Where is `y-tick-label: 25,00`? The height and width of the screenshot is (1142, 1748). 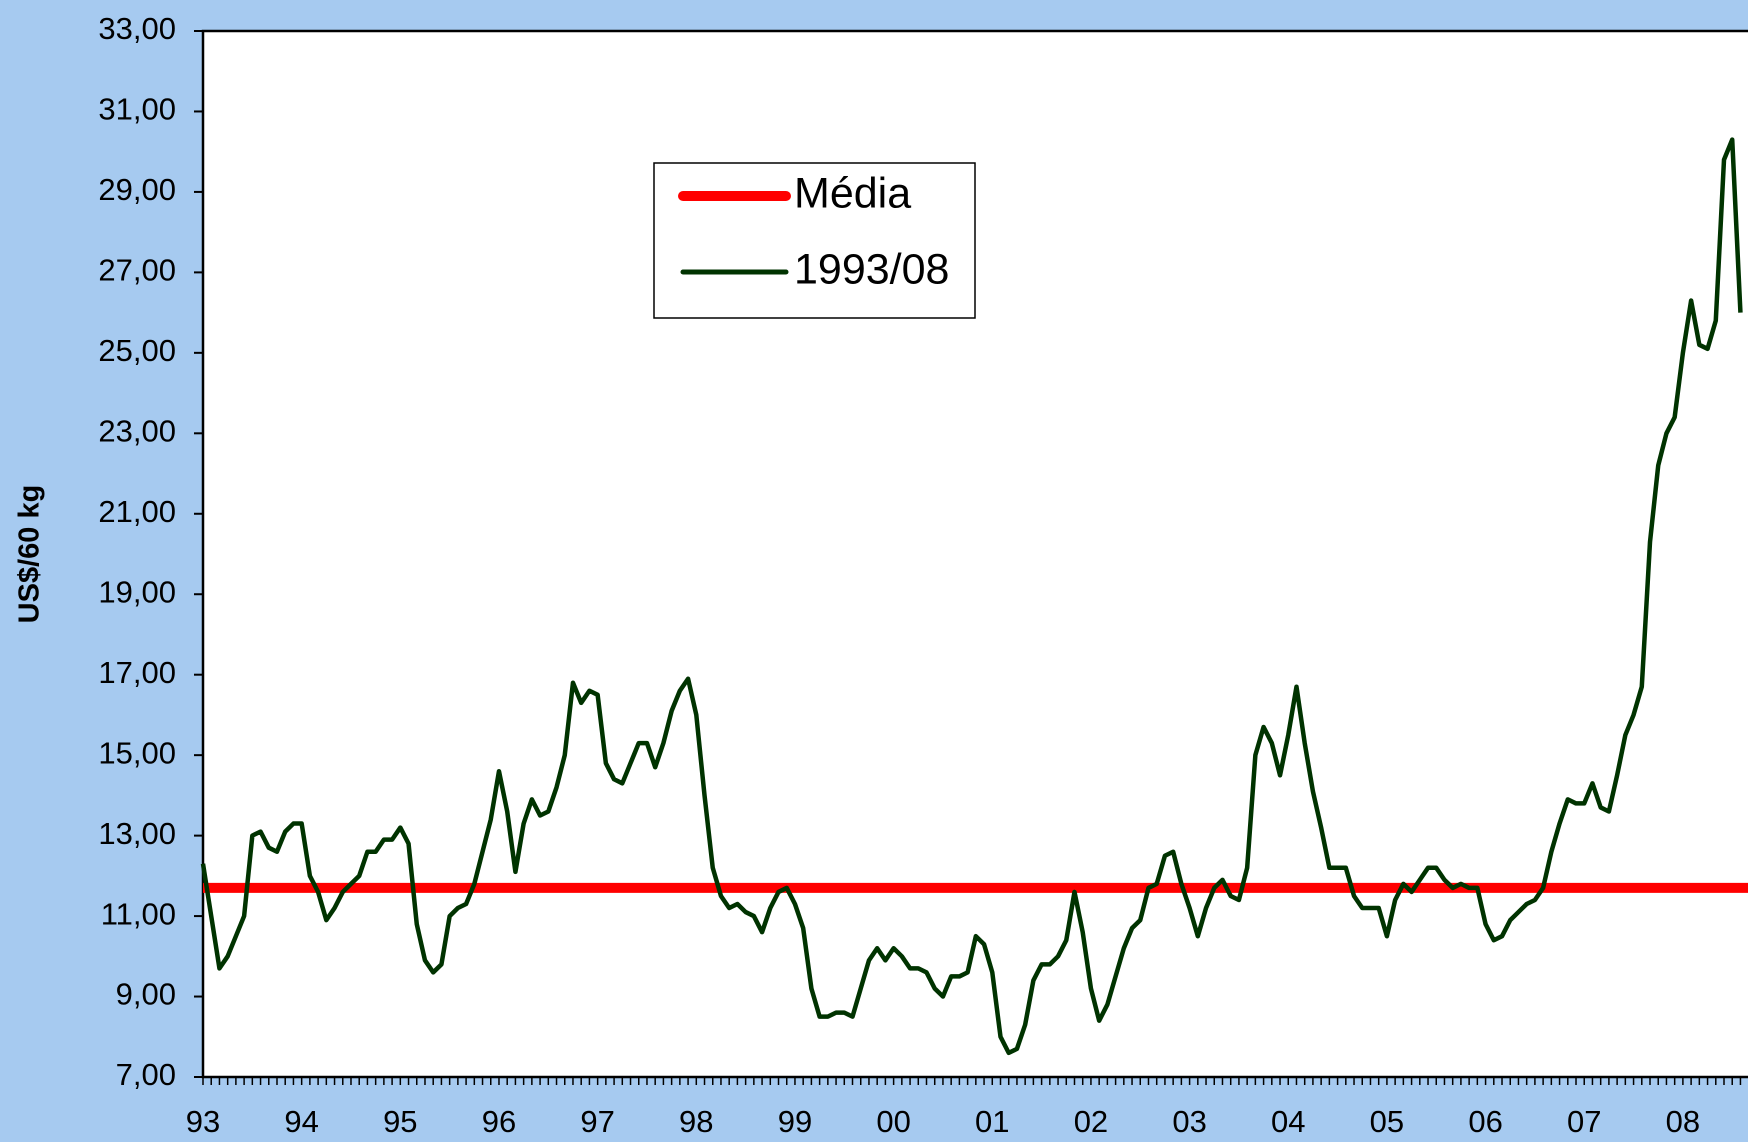 y-tick-label: 25,00 is located at coordinates (137, 350).